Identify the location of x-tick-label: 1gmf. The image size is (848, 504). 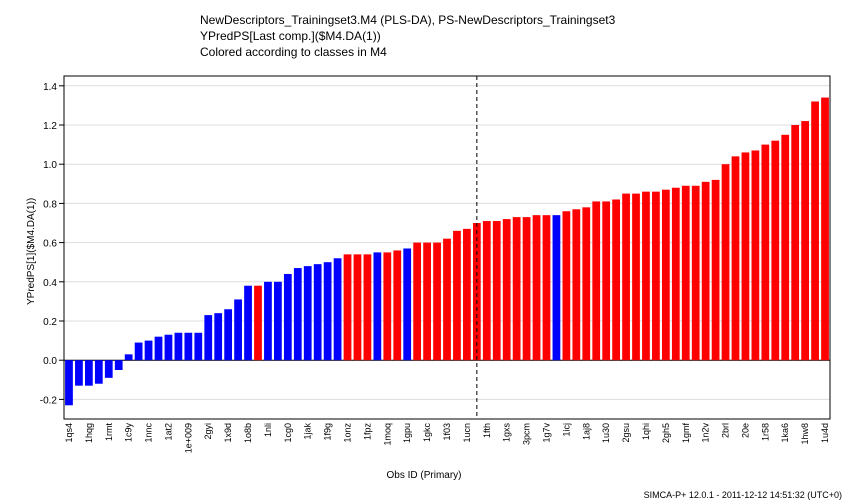
(686, 433).